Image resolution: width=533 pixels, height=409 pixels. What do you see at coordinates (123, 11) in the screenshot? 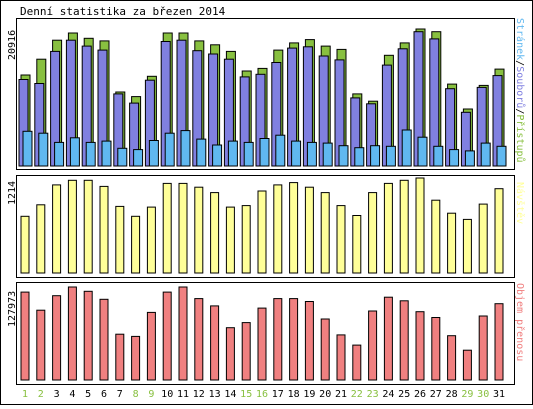
I see `chart-title: Denní statistika za březen 2014` at bounding box center [123, 11].